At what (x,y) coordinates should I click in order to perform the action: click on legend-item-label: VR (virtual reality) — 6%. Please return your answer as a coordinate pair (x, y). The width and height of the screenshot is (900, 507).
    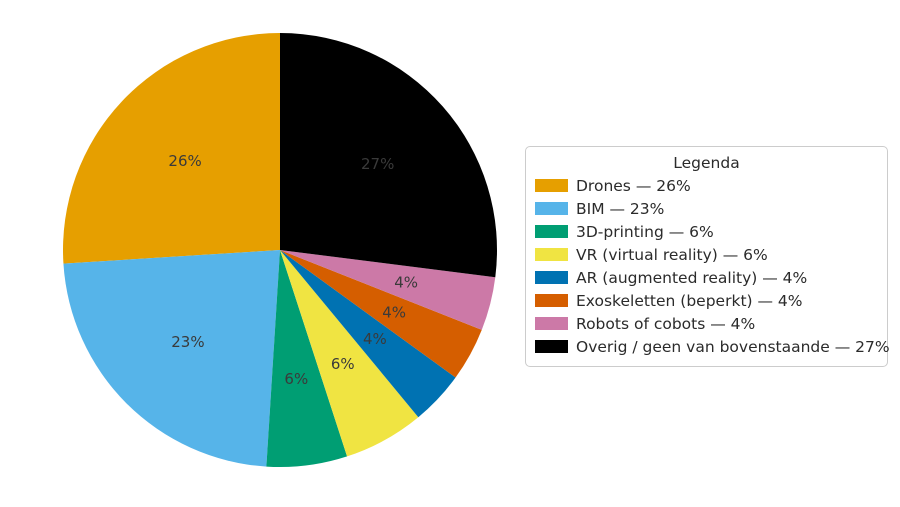
    Looking at the image, I should click on (672, 254).